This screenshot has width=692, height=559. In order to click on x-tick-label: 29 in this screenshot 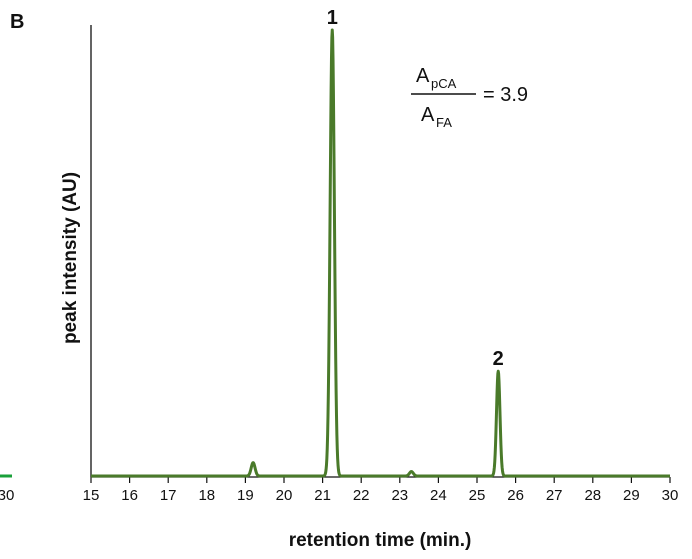, I will do `click(631, 495)`.